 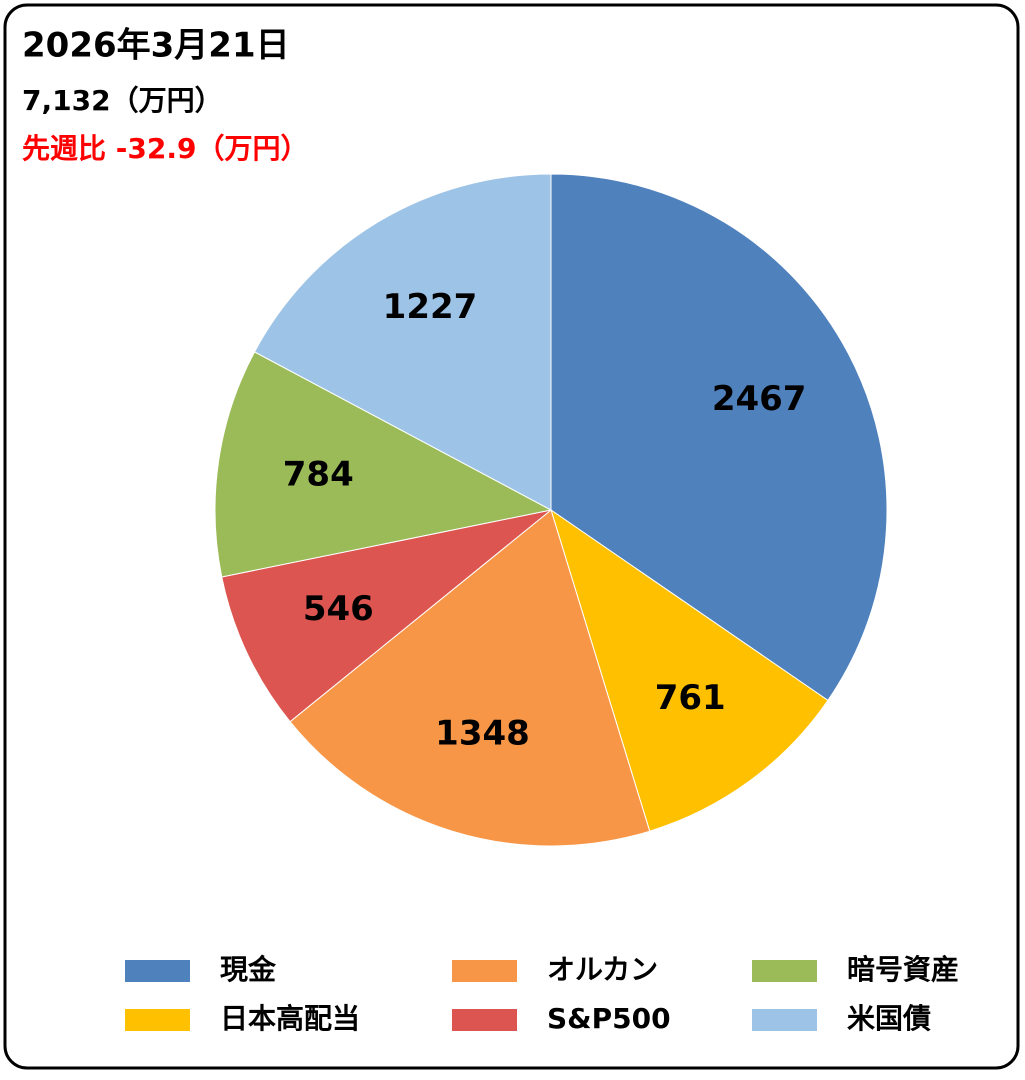 What do you see at coordinates (430, 307) in the screenshot?
I see `data-label: 1227` at bounding box center [430, 307].